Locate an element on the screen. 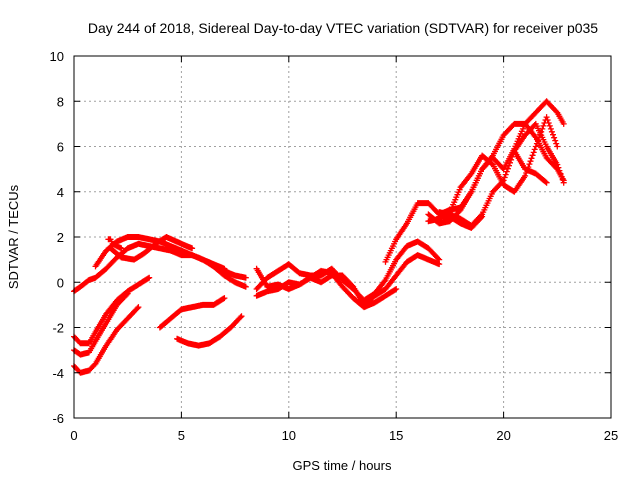 Image resolution: width=640 pixels, height=480 pixels. y-tick-label: 4 is located at coordinates (60, 192).